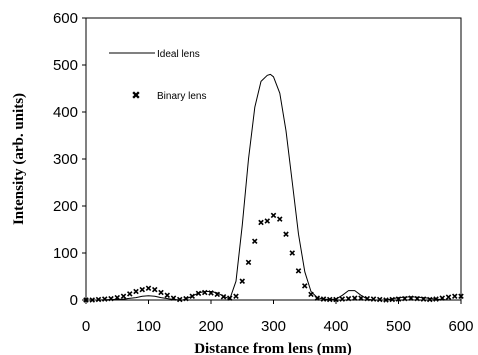  I want to click on x-tick-label: 500, so click(398, 326).